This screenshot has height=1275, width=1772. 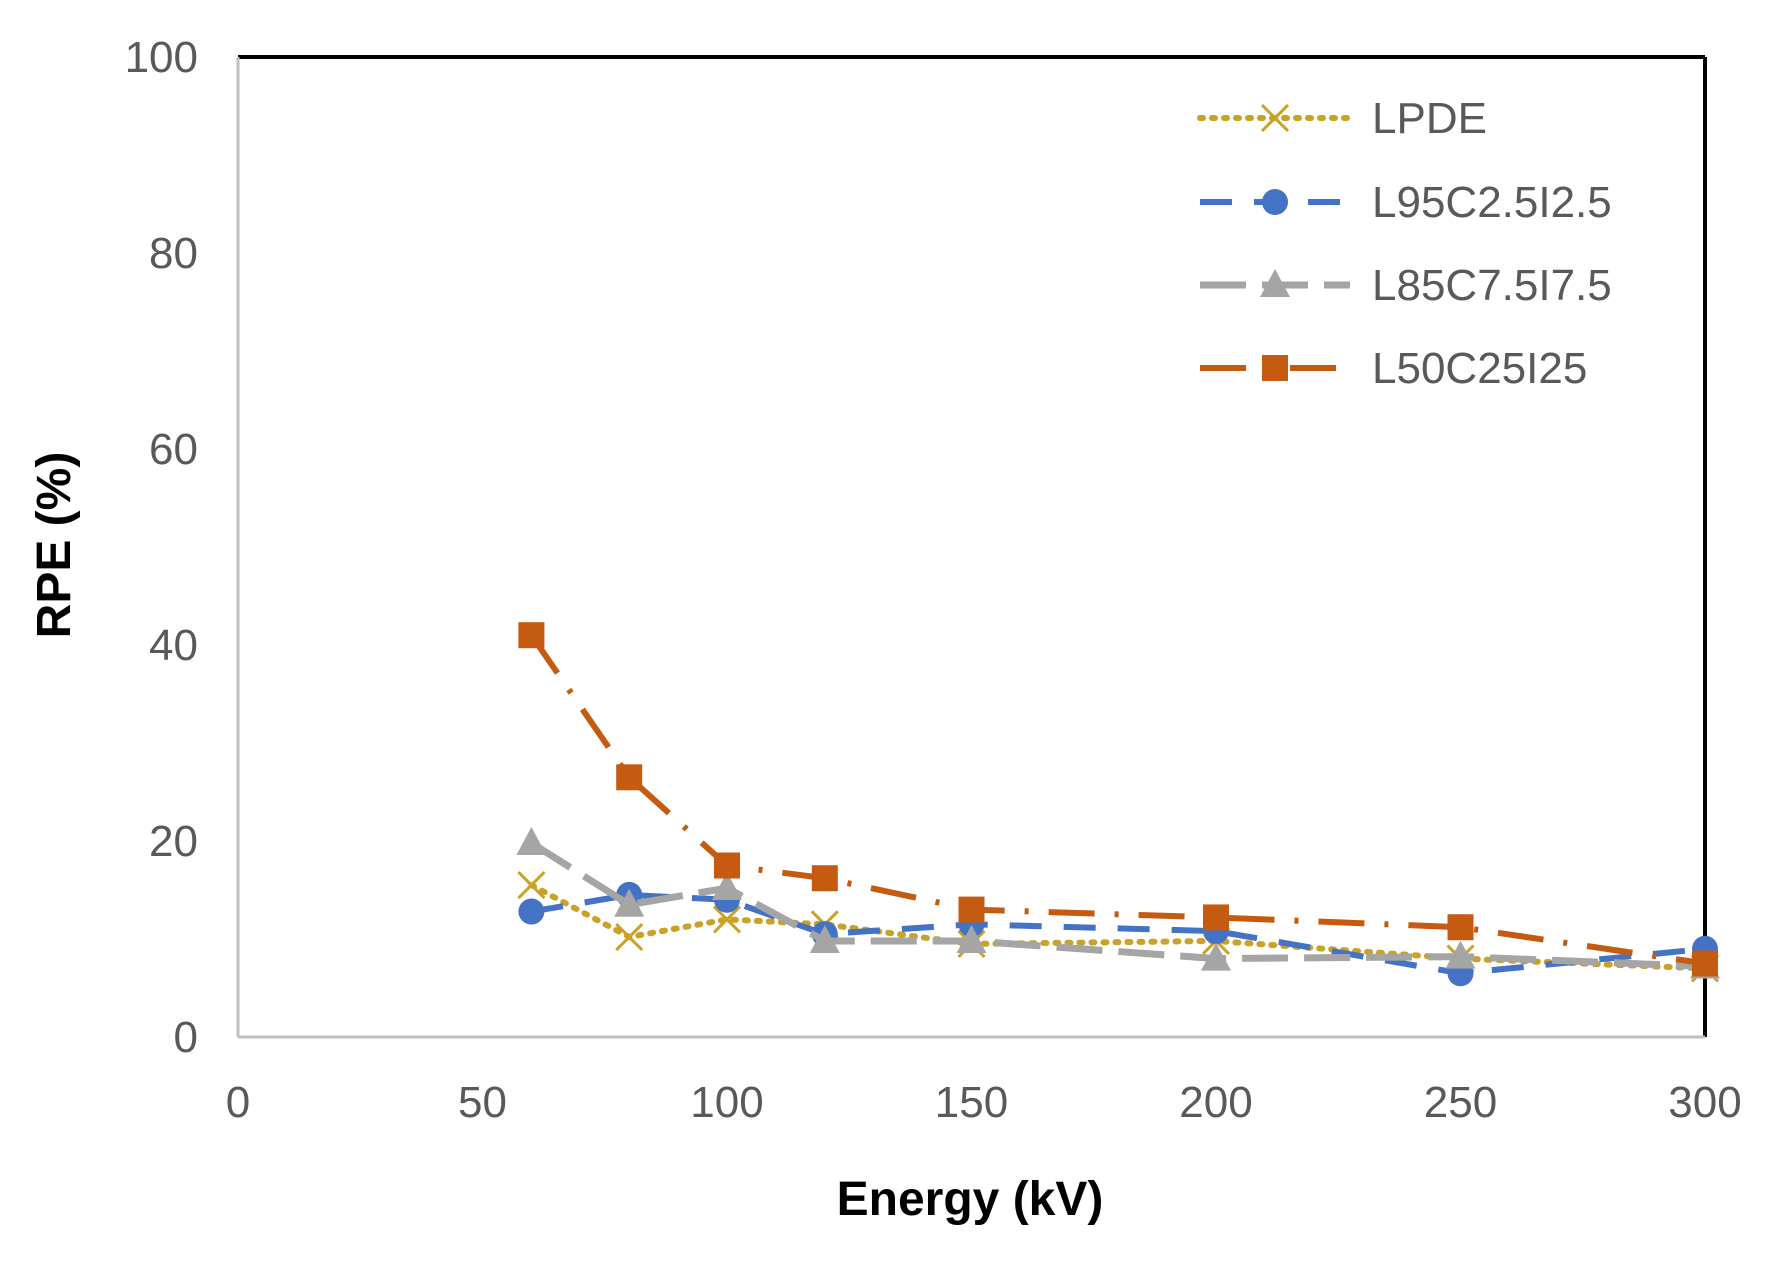 What do you see at coordinates (482, 1102) in the screenshot?
I see `x-tick-label: 50` at bounding box center [482, 1102].